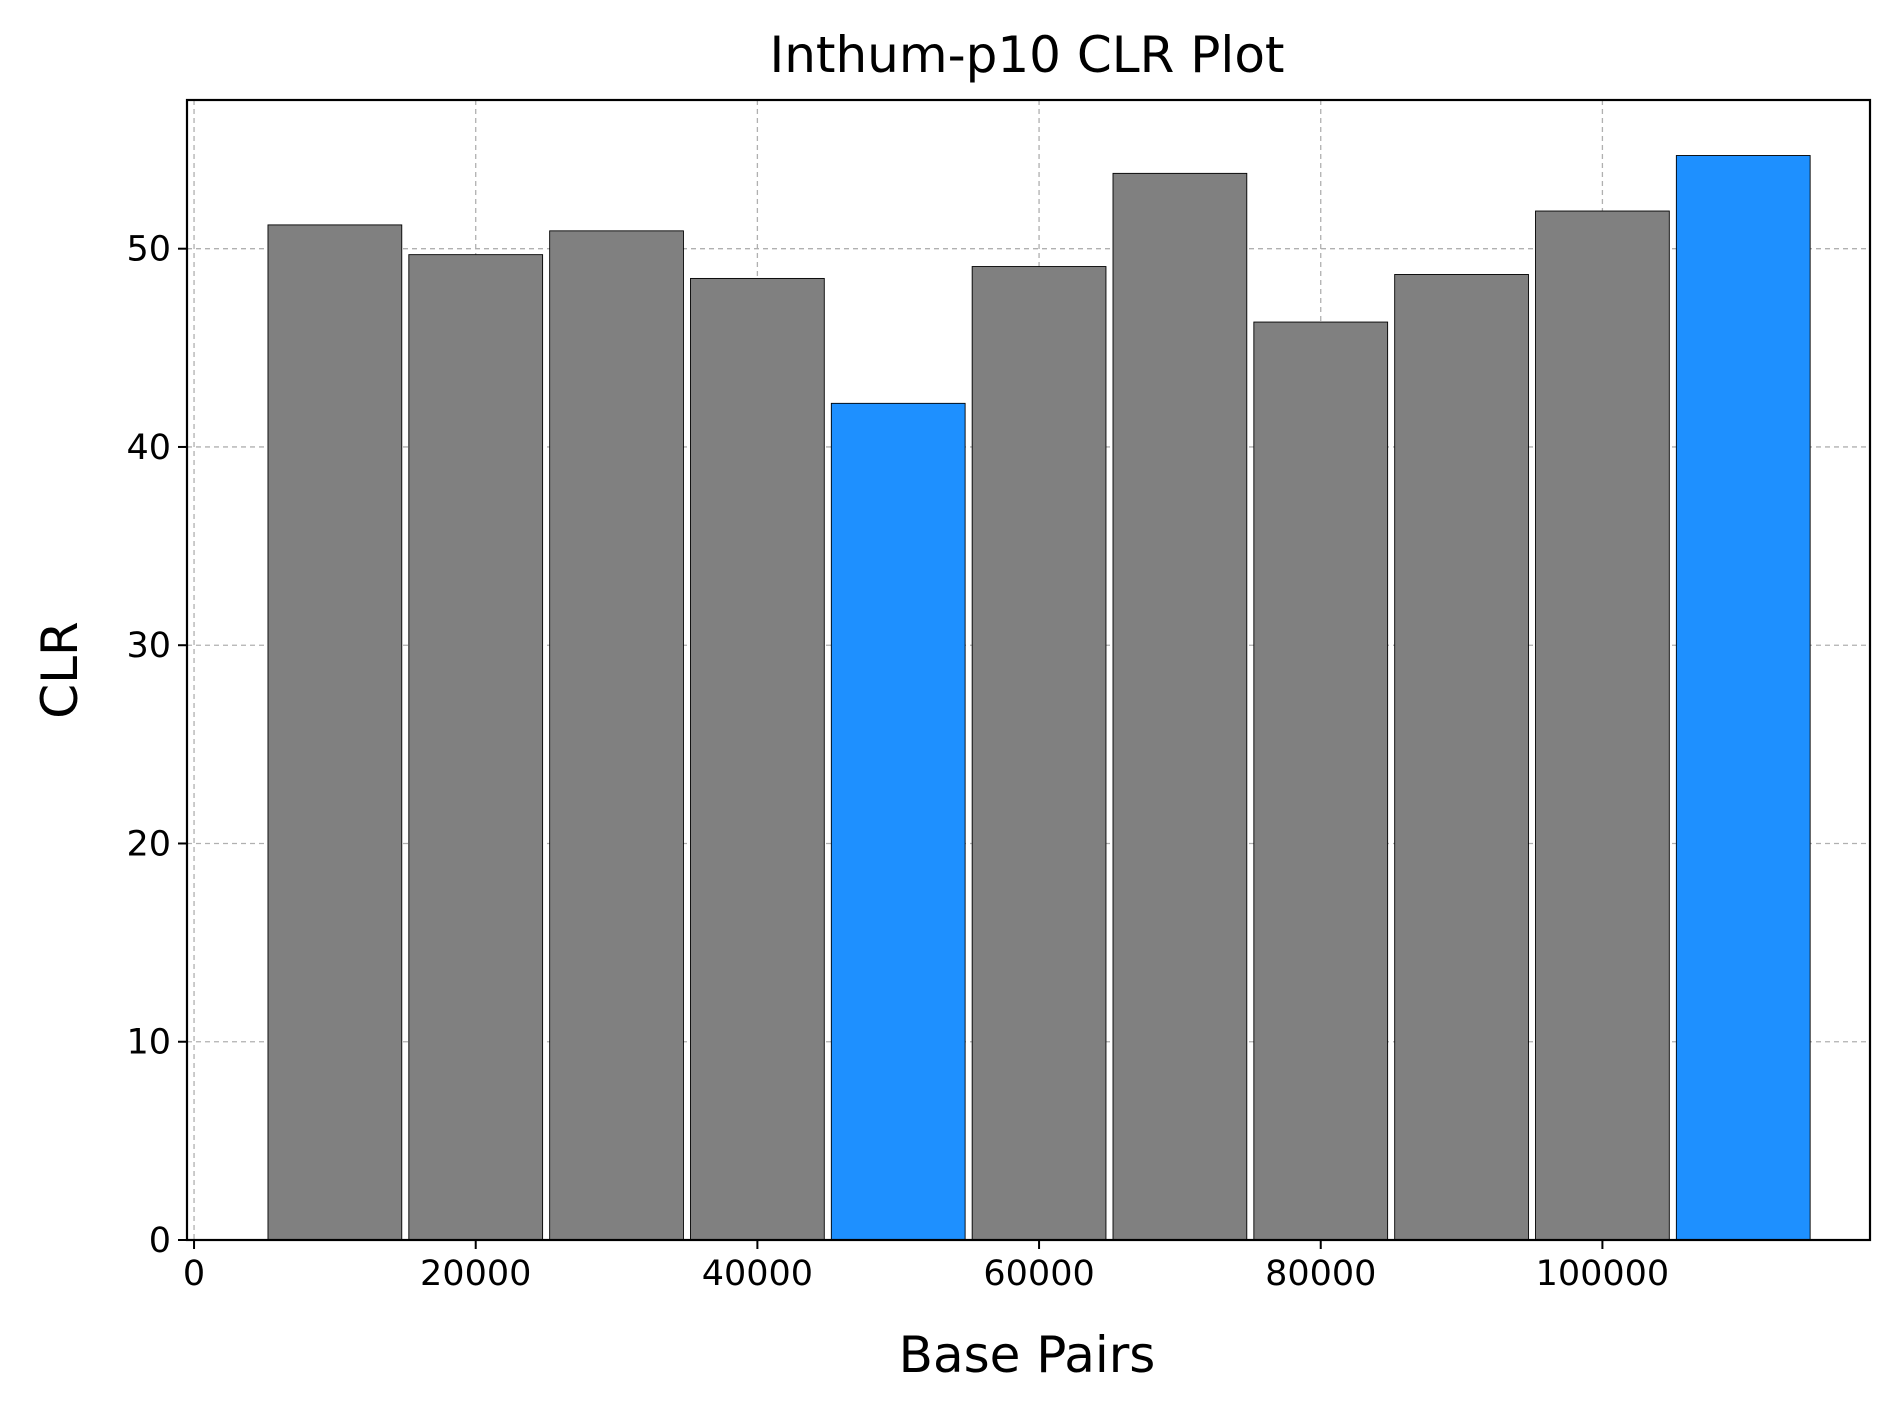  What do you see at coordinates (757, 1274) in the screenshot?
I see `x-tick-label: 40000` at bounding box center [757, 1274].